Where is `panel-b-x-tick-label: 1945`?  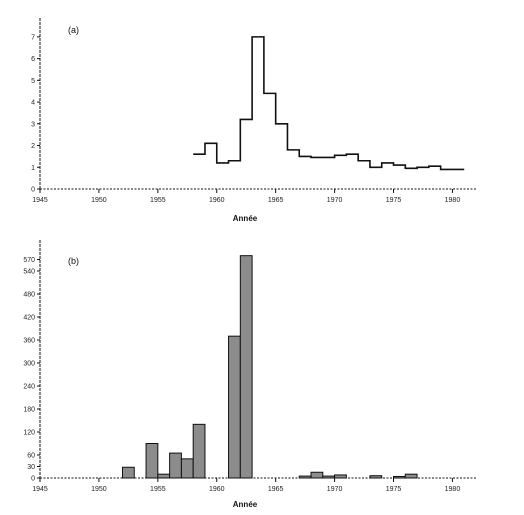 panel-b-x-tick-label: 1945 is located at coordinates (40, 489).